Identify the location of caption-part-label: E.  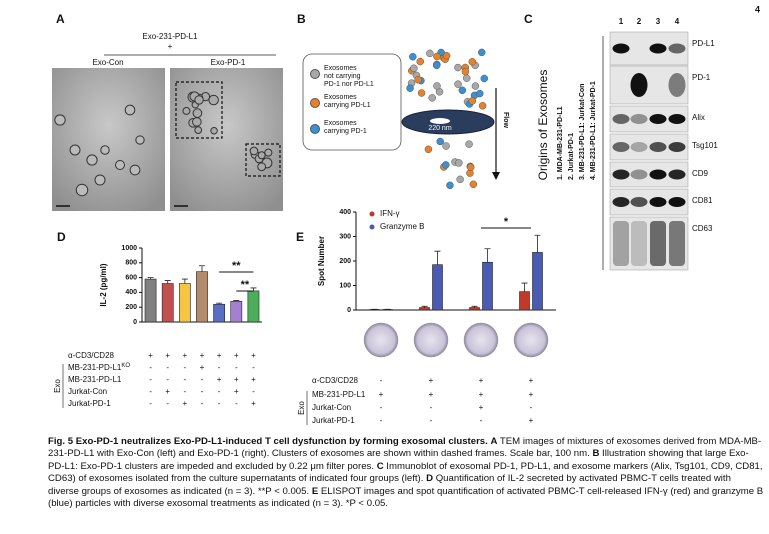
(315, 491).